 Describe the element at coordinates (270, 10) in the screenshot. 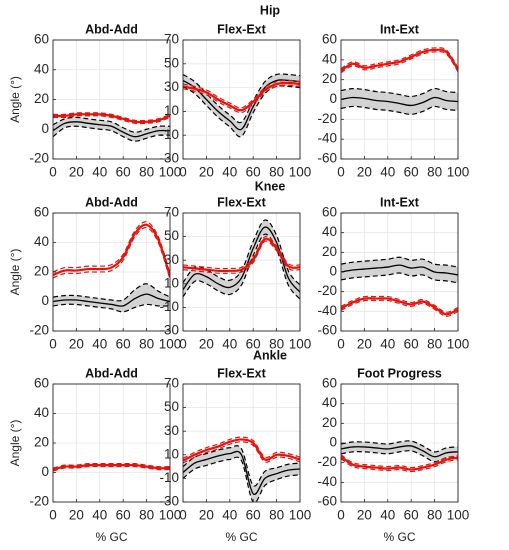

I see `row-title-hip: Hip` at that location.